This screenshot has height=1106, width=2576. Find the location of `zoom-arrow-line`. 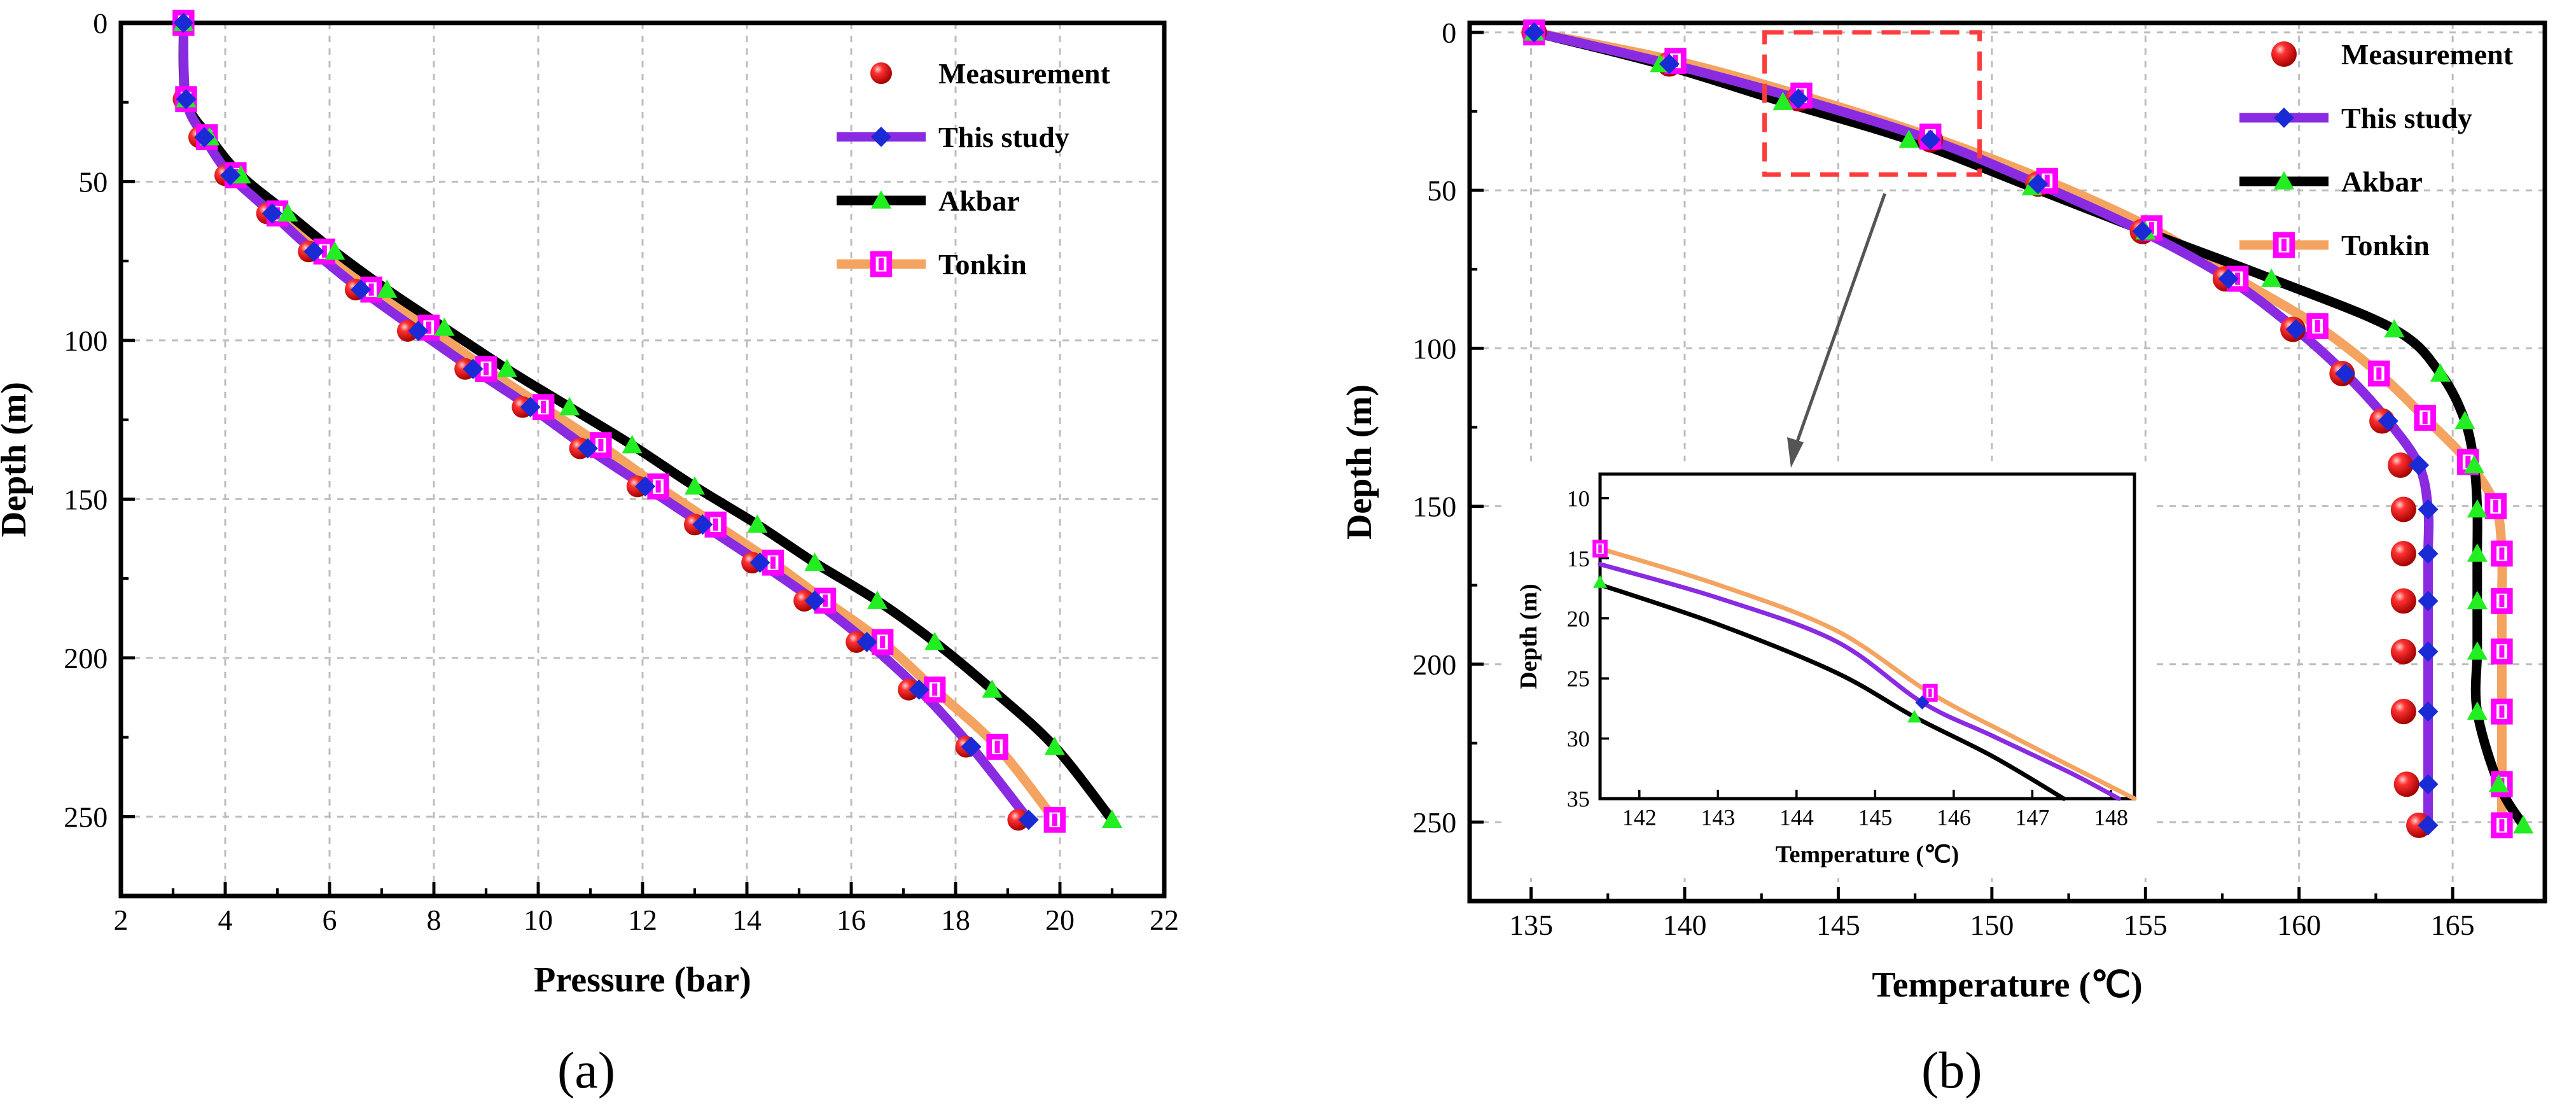

zoom-arrow-line is located at coordinates (1840, 321).